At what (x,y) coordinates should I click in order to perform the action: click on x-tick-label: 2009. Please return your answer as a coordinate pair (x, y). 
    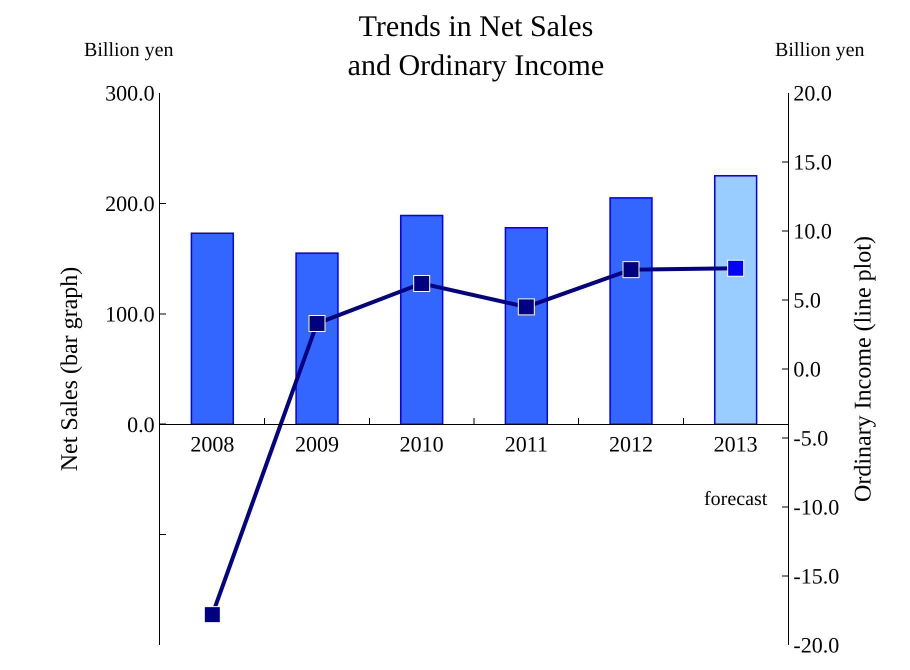
    Looking at the image, I should click on (317, 444).